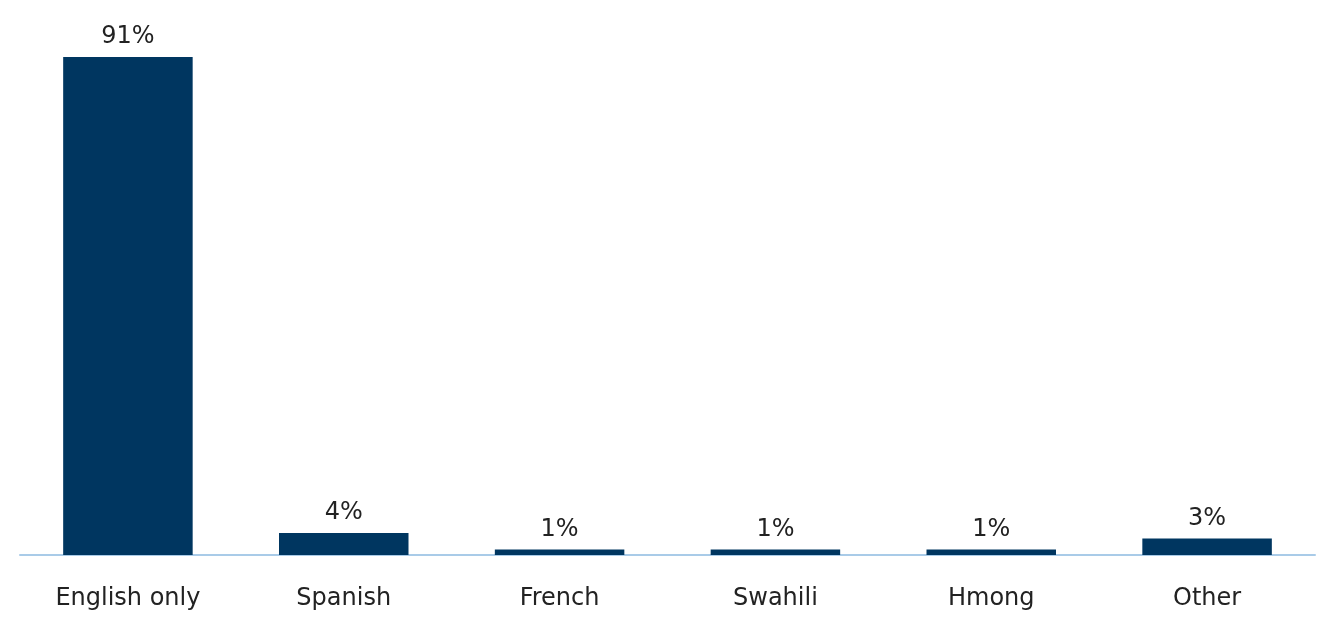 Image resolution: width=1337 pixels, height=631 pixels. What do you see at coordinates (128, 35) in the screenshot?
I see `data-label: 91%` at bounding box center [128, 35].